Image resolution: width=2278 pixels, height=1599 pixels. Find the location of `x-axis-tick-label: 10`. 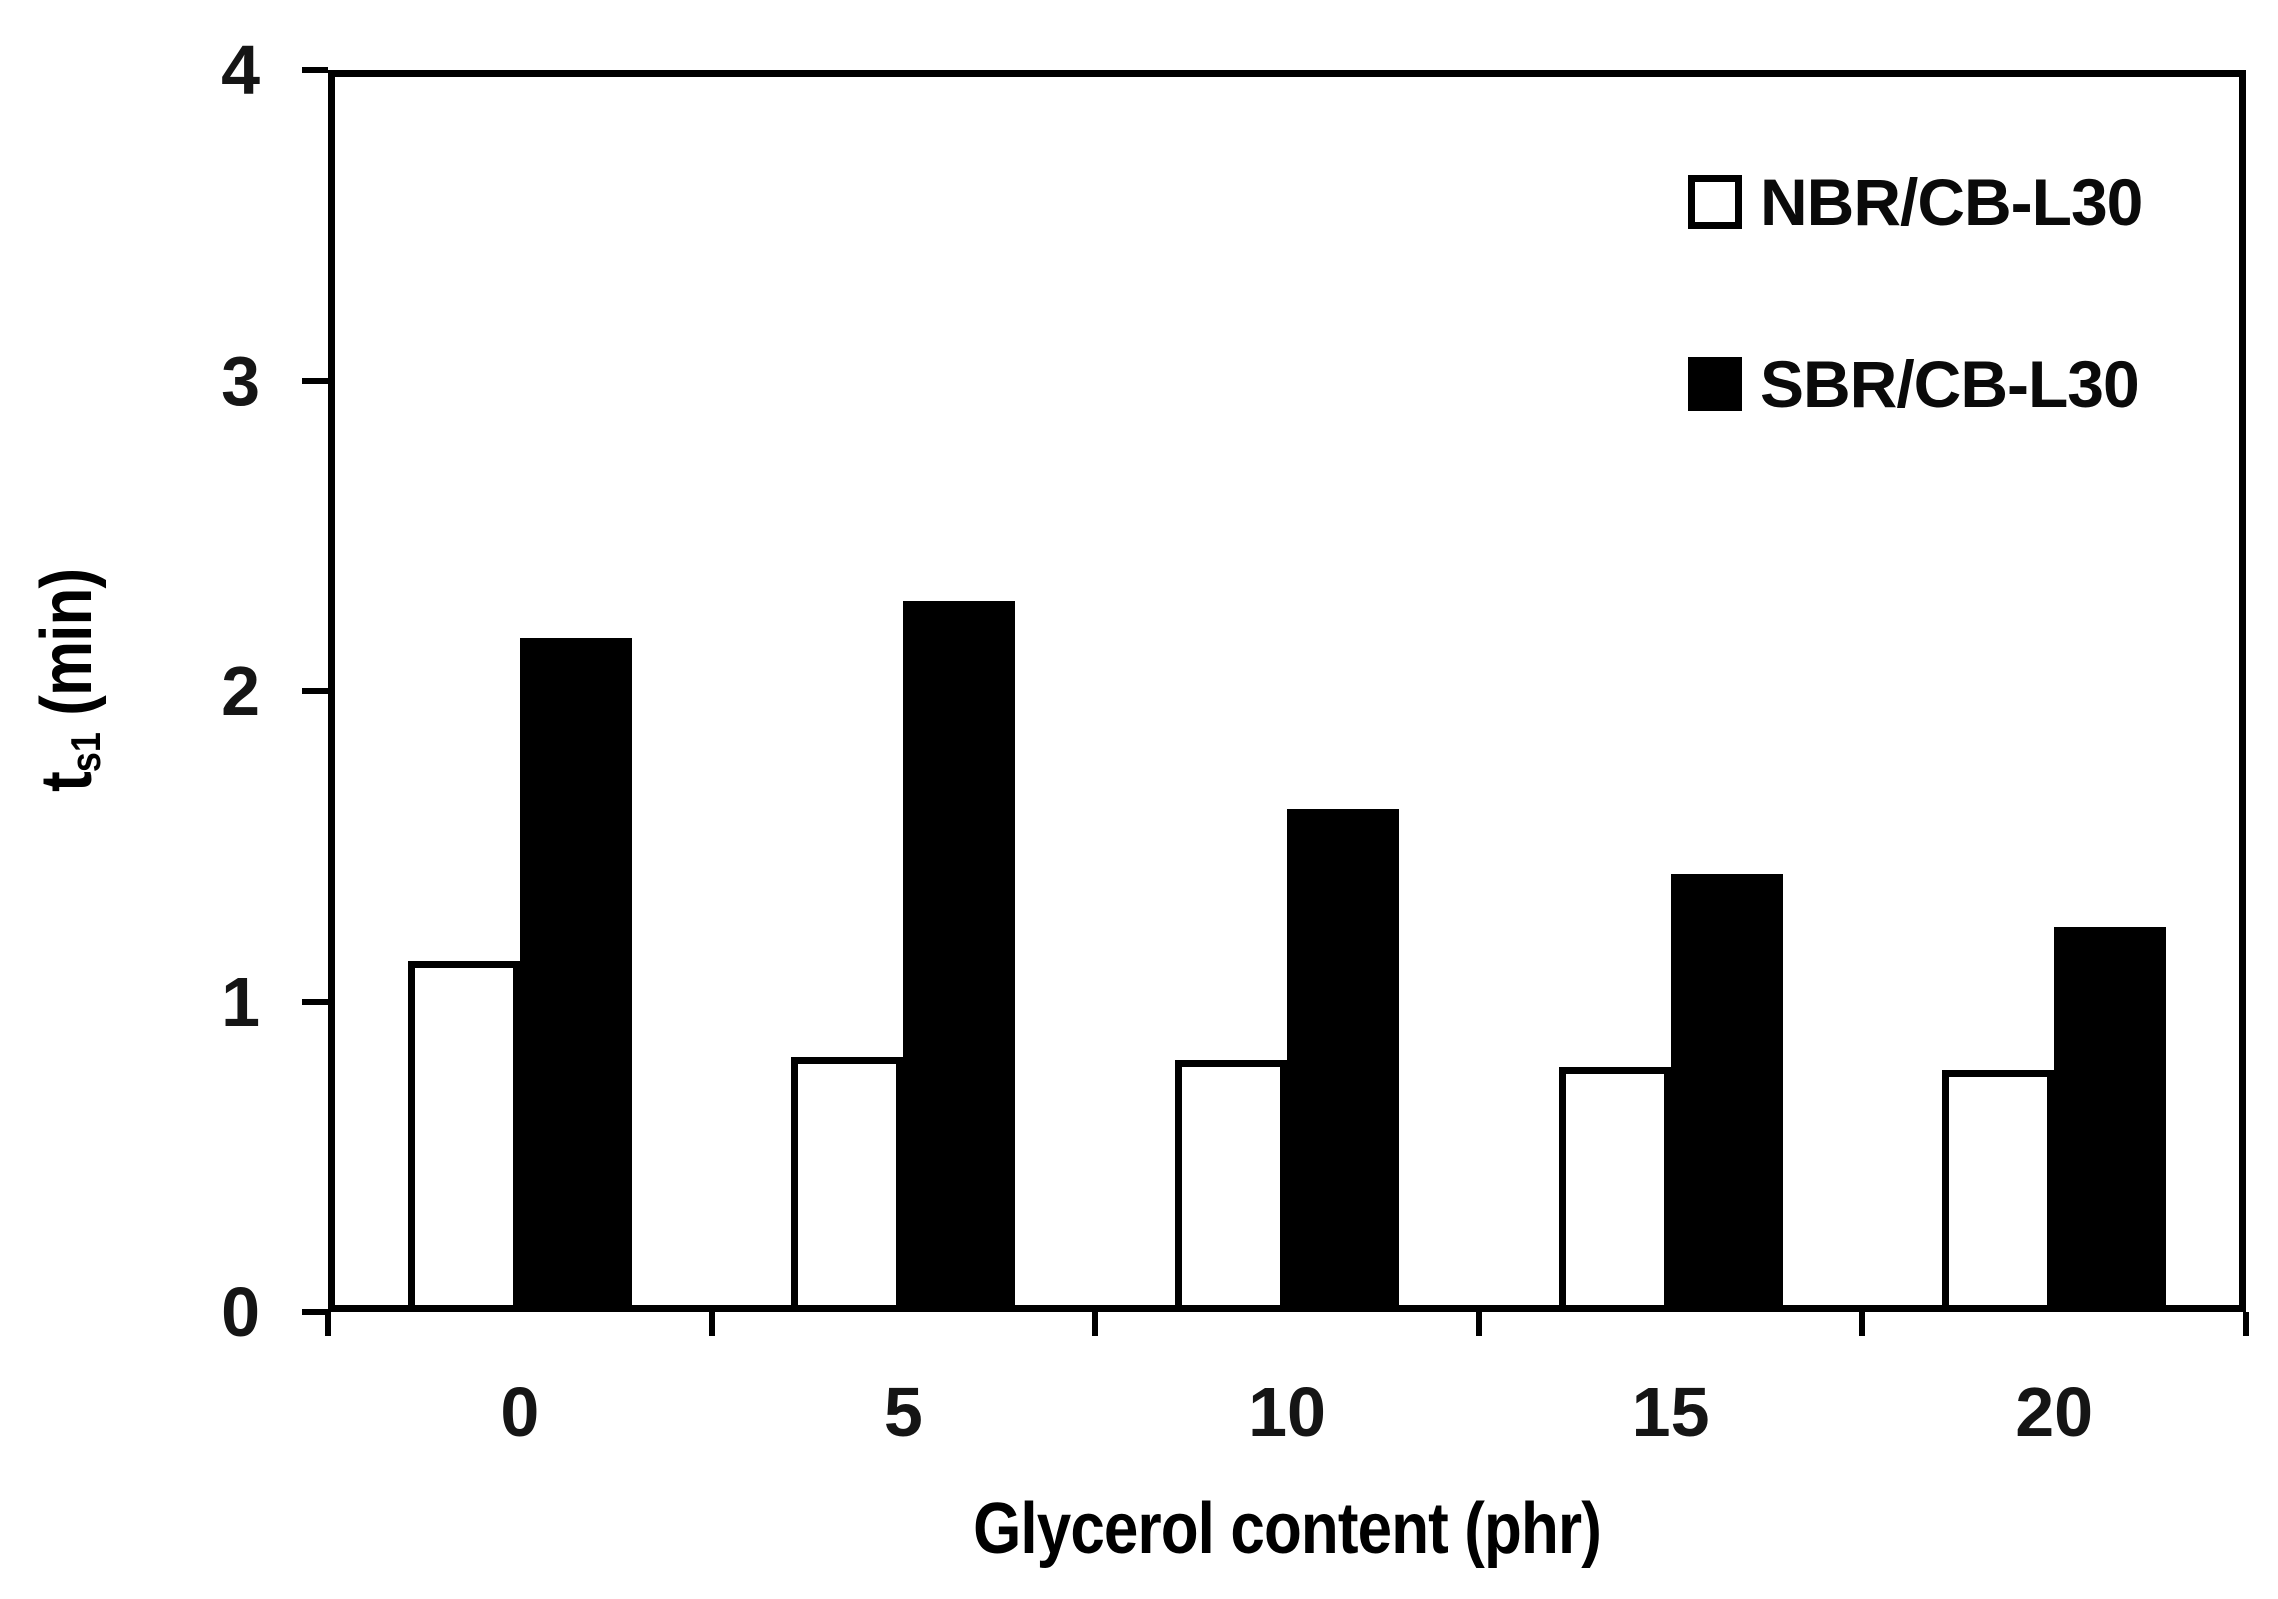

x-axis-tick-label: 10 is located at coordinates (1287, 1412).